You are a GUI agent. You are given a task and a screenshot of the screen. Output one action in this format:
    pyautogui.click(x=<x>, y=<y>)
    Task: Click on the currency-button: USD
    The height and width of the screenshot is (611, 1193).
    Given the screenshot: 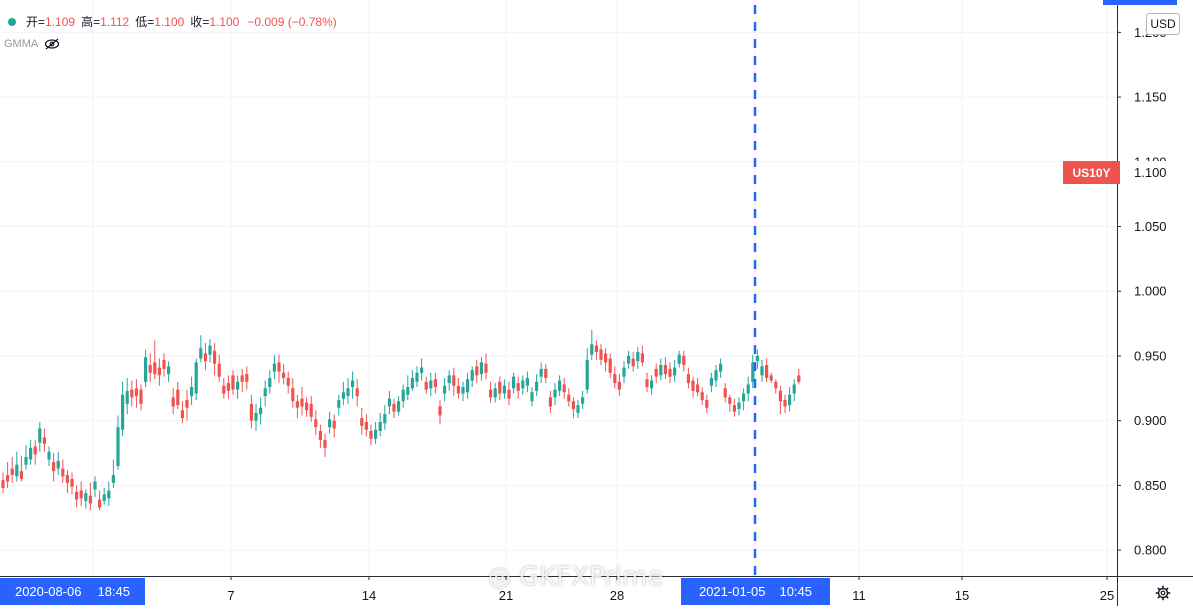 What is the action you would take?
    pyautogui.click(x=1163, y=24)
    